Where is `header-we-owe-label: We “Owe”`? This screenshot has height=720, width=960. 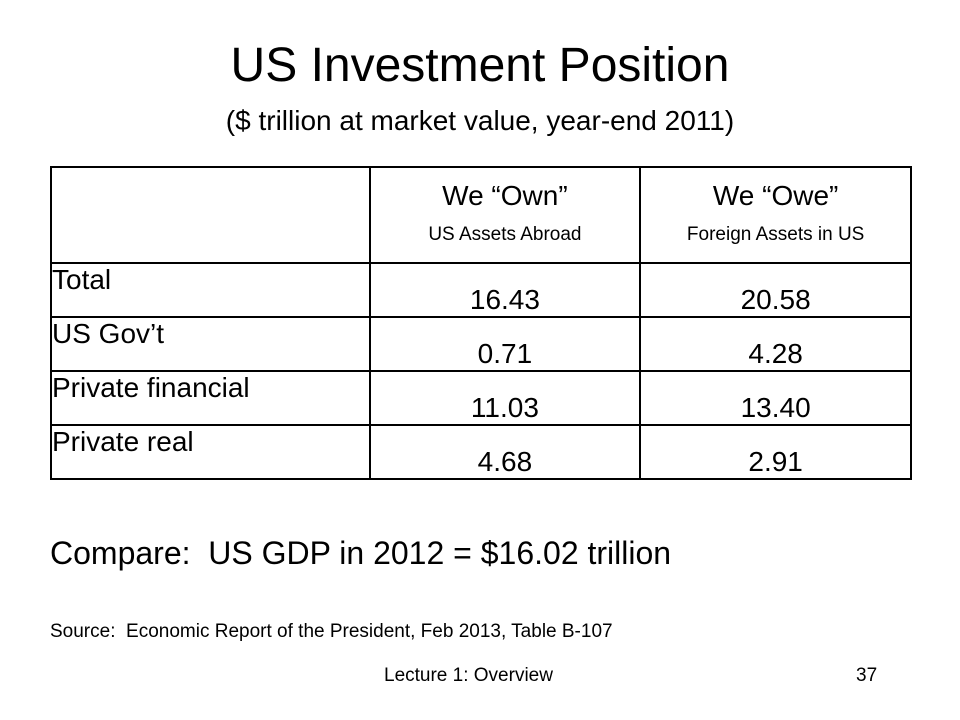
header-we-owe-label: We “Owe” is located at coordinates (775, 195).